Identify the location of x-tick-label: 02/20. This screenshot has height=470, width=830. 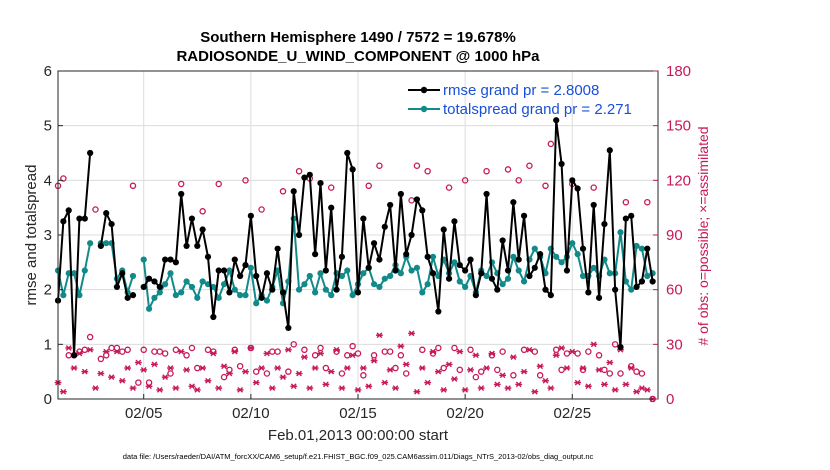
(465, 413).